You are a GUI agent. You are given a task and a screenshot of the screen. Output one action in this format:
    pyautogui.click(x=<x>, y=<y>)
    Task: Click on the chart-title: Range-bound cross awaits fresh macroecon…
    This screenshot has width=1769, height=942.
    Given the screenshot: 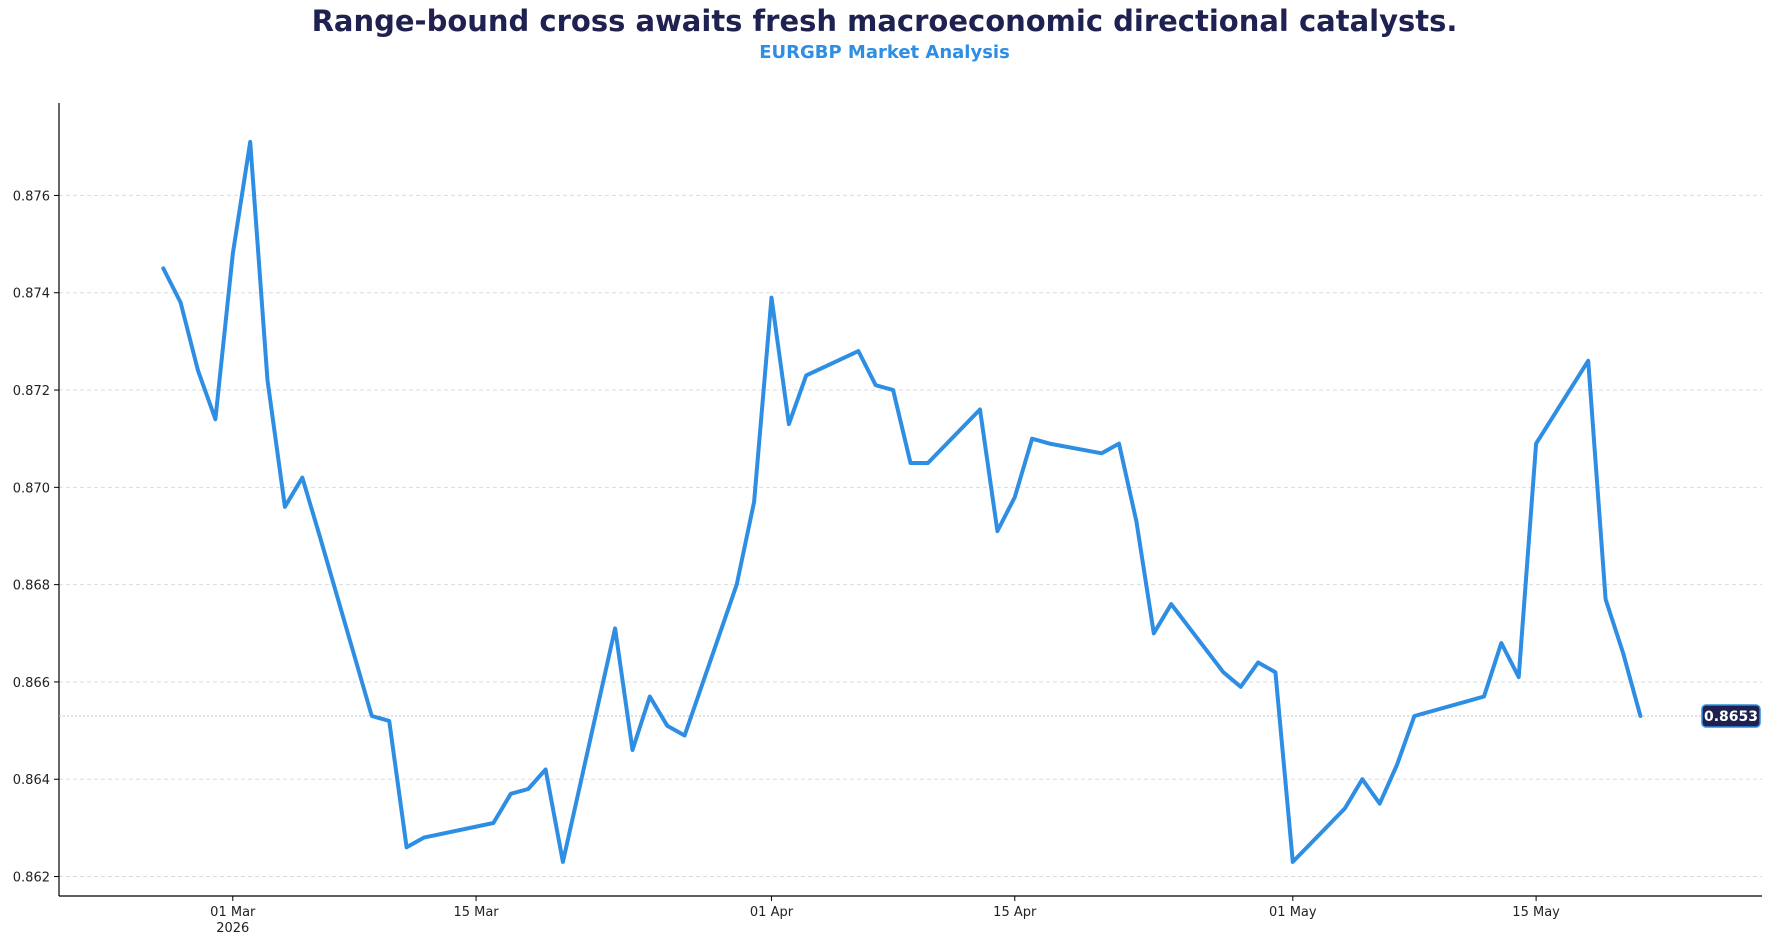 What is the action you would take?
    pyautogui.click(x=884, y=21)
    